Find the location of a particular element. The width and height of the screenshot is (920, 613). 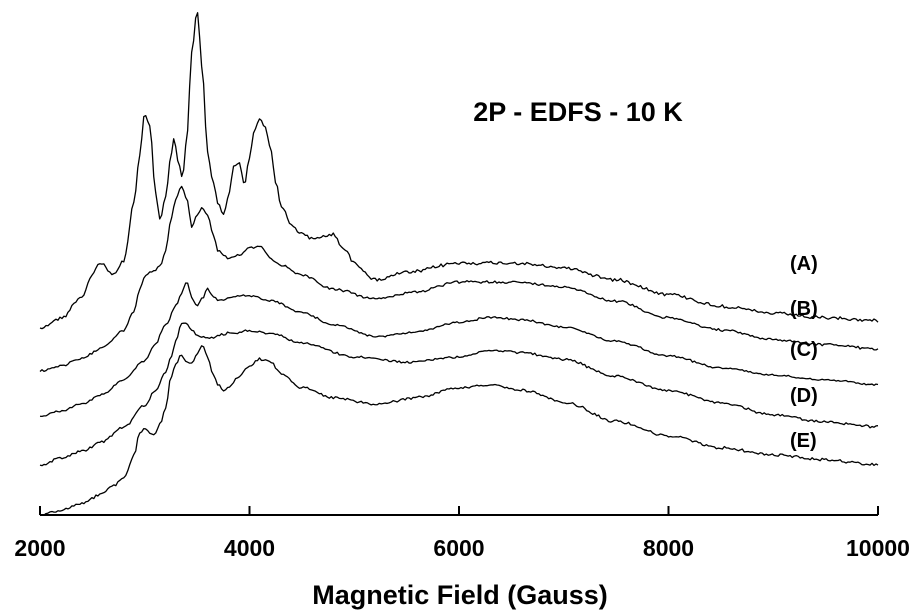

x-tick-label: 6000 is located at coordinates (458, 548).